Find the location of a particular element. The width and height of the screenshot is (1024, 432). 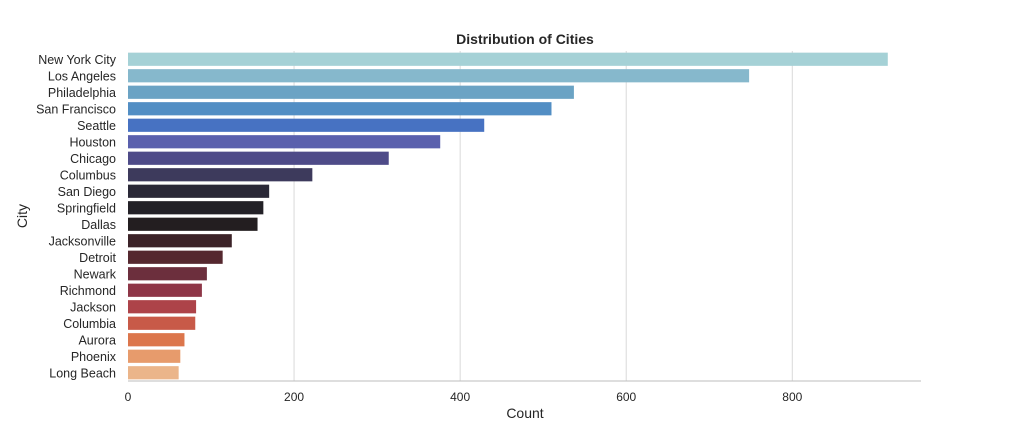

bar-phoenix is located at coordinates (154, 356).